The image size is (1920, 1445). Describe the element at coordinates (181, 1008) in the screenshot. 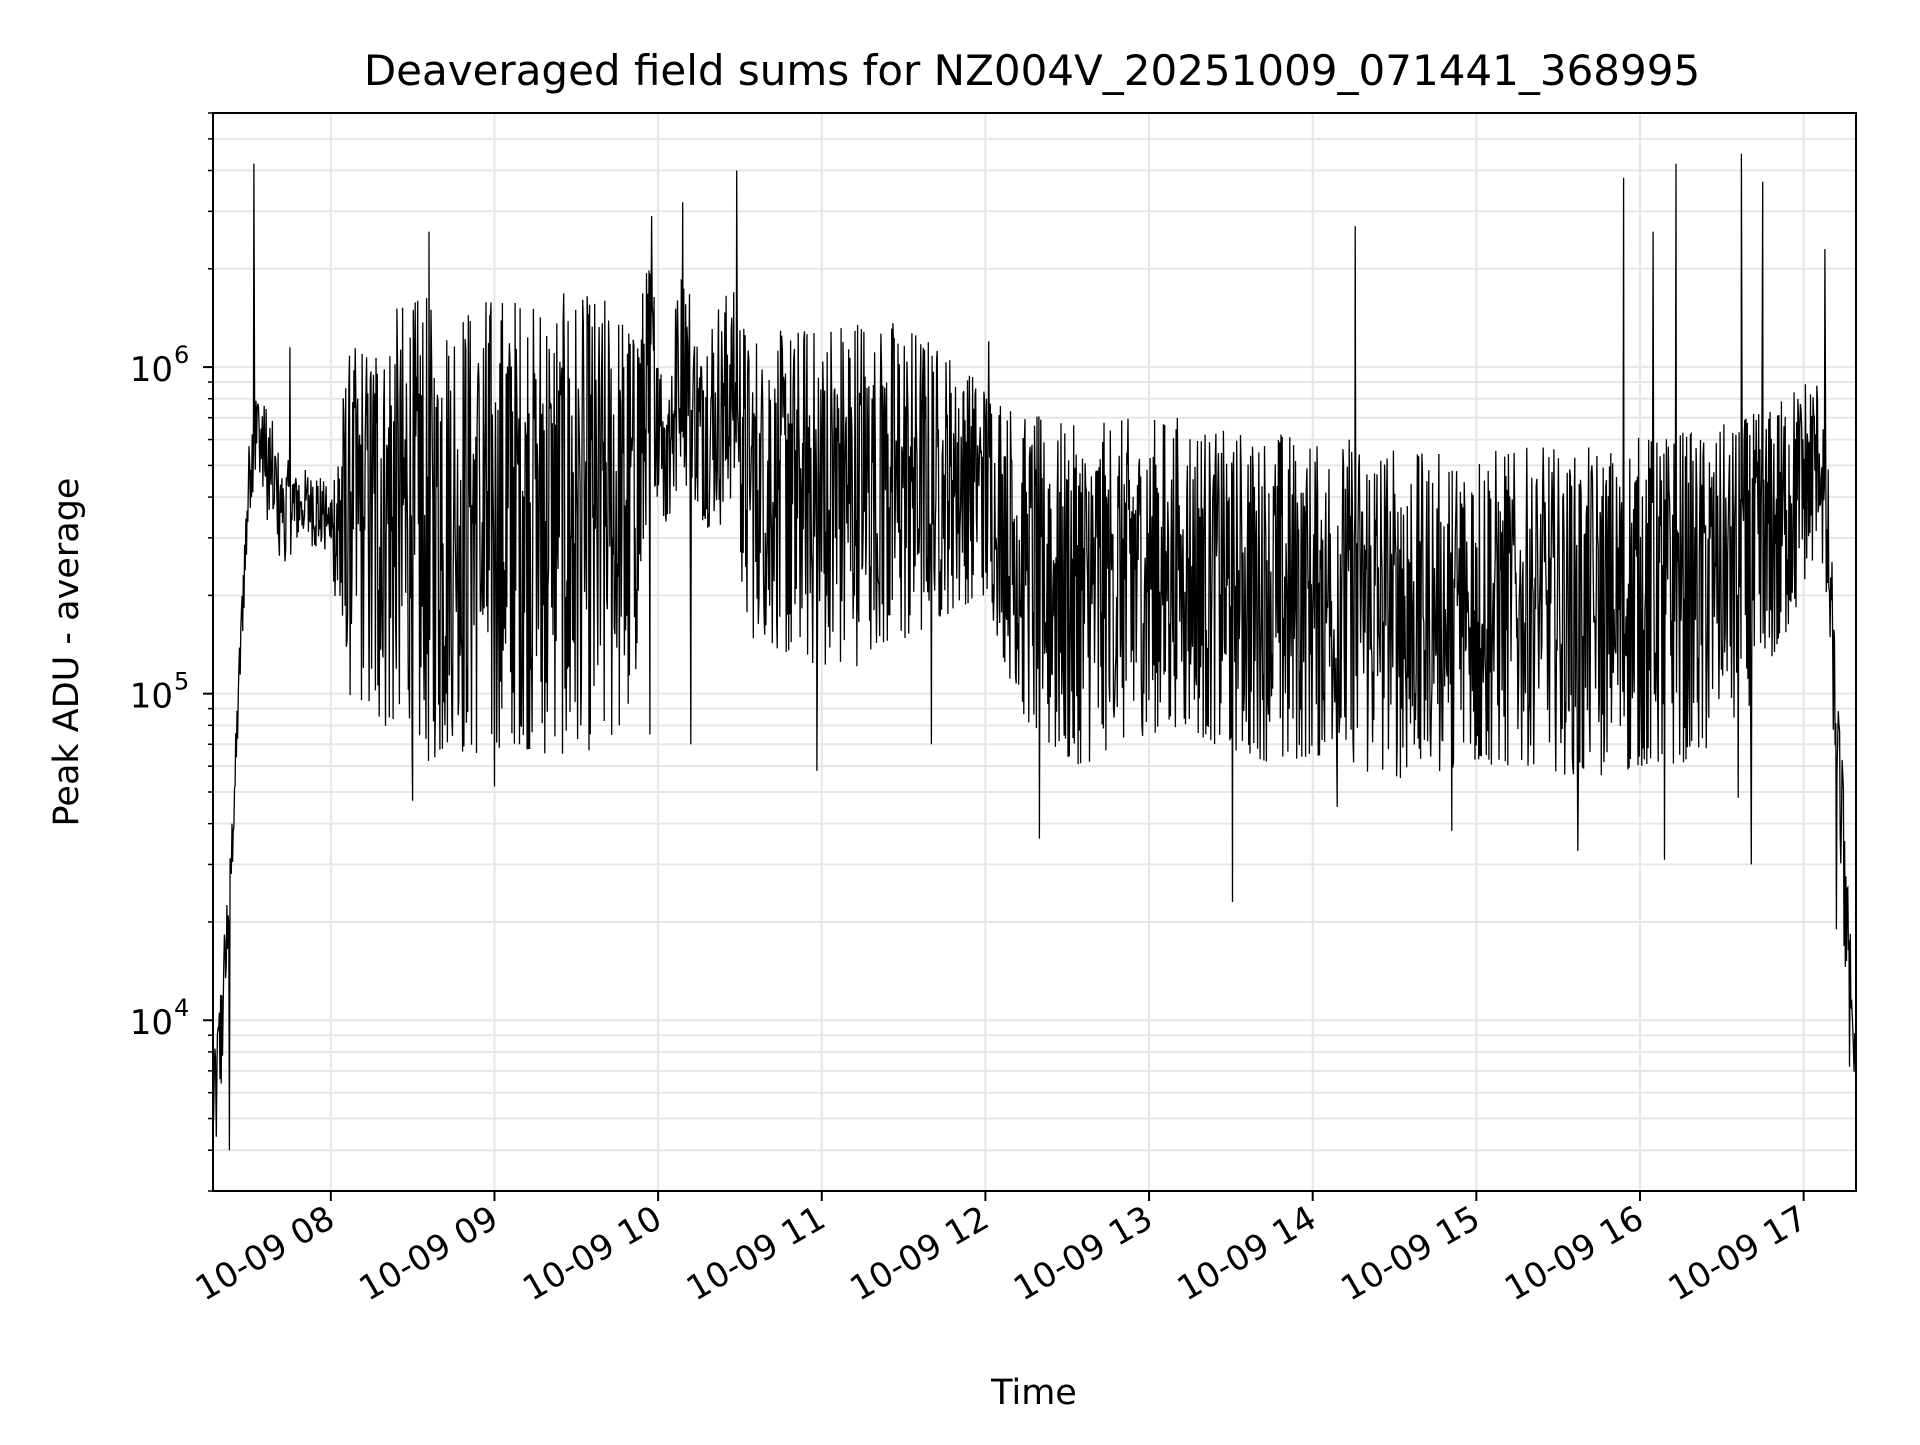

I see `y-tick-exponent: 4` at that location.